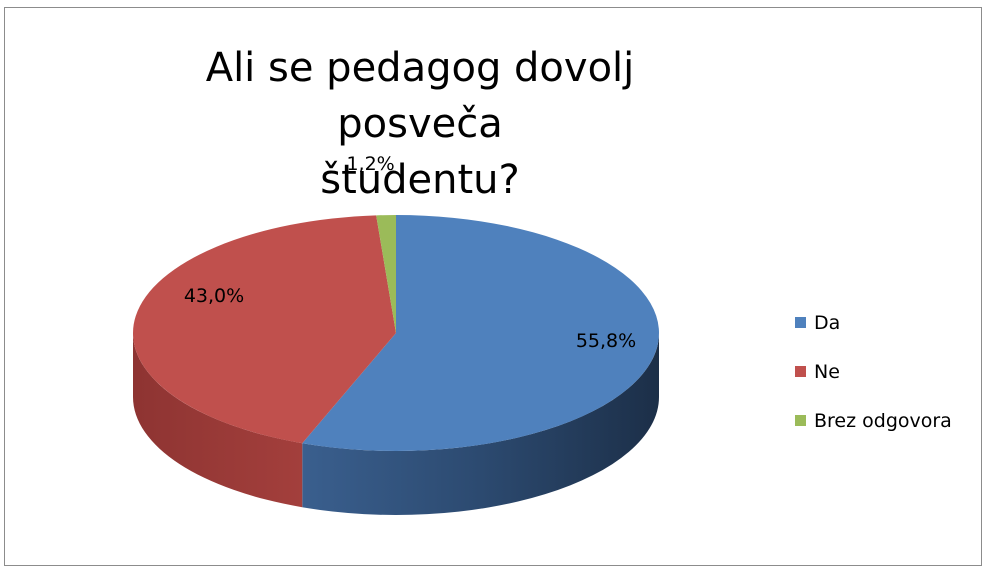 The width and height of the screenshot is (987, 569). What do you see at coordinates (883, 420) in the screenshot?
I see `legend-label-brez-odgovora: Brez odgovora` at bounding box center [883, 420].